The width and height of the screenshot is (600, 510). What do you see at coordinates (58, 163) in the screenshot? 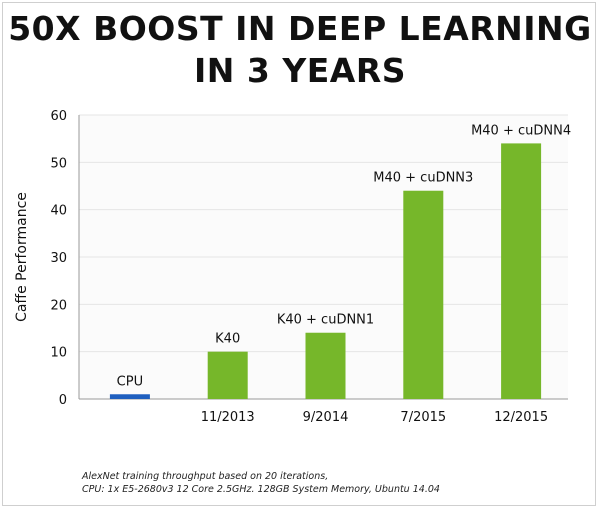
I see `y-tick-label: 50` at bounding box center [58, 163].